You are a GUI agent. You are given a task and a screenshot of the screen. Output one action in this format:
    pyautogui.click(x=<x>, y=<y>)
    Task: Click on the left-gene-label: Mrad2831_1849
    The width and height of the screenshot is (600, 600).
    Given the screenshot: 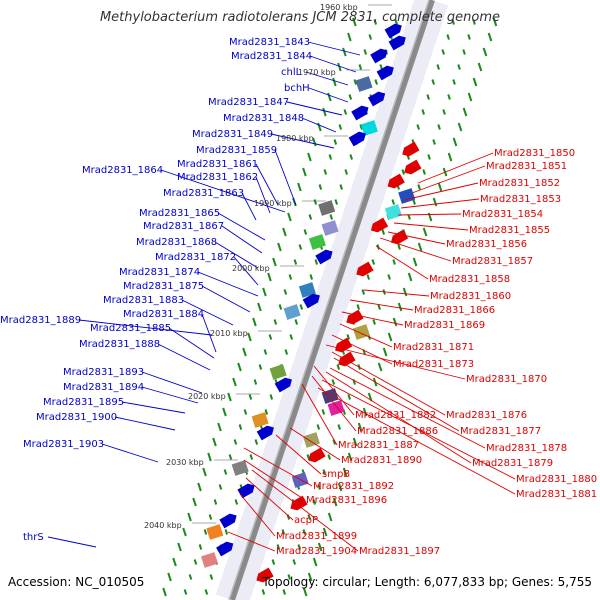 What is the action you would take?
    pyautogui.click(x=232, y=134)
    